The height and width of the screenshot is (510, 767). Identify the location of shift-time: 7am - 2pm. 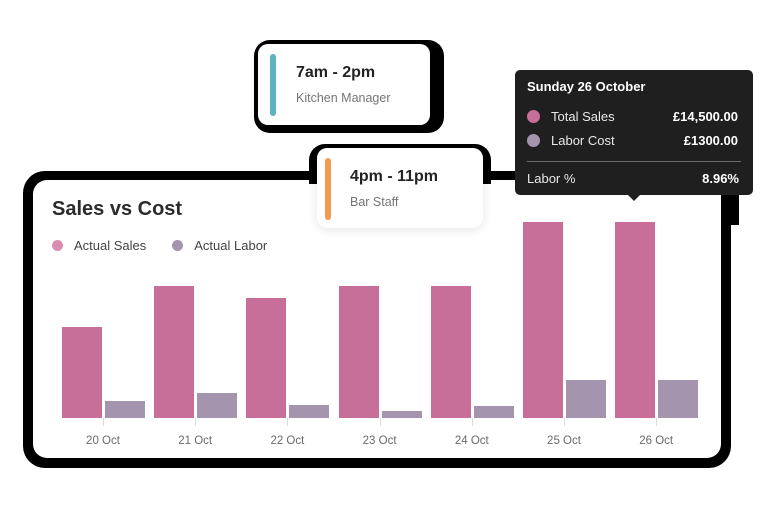
(336, 72).